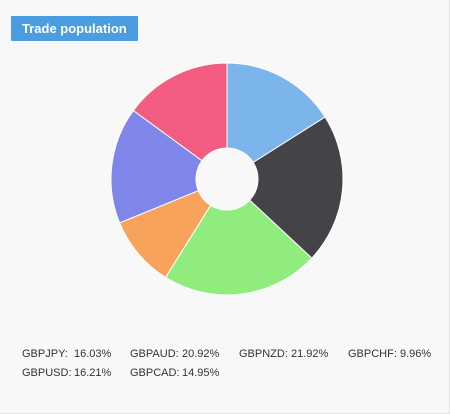  What do you see at coordinates (372, 354) in the screenshot?
I see `legend-label: GBPCHF:` at bounding box center [372, 354].